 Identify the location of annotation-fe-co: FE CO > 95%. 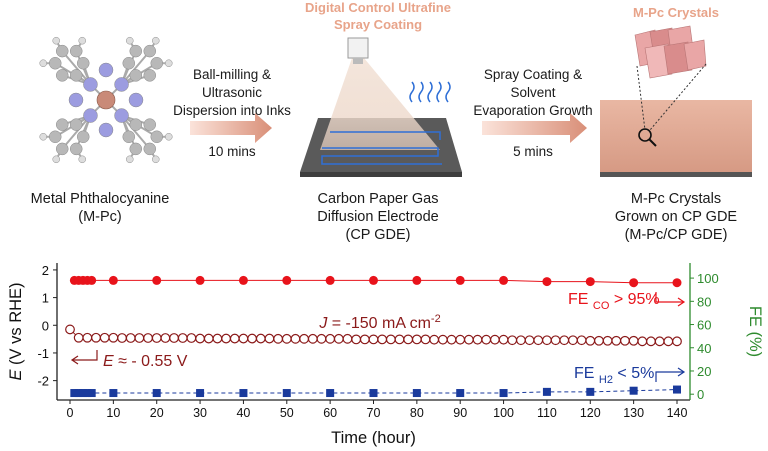
(614, 301).